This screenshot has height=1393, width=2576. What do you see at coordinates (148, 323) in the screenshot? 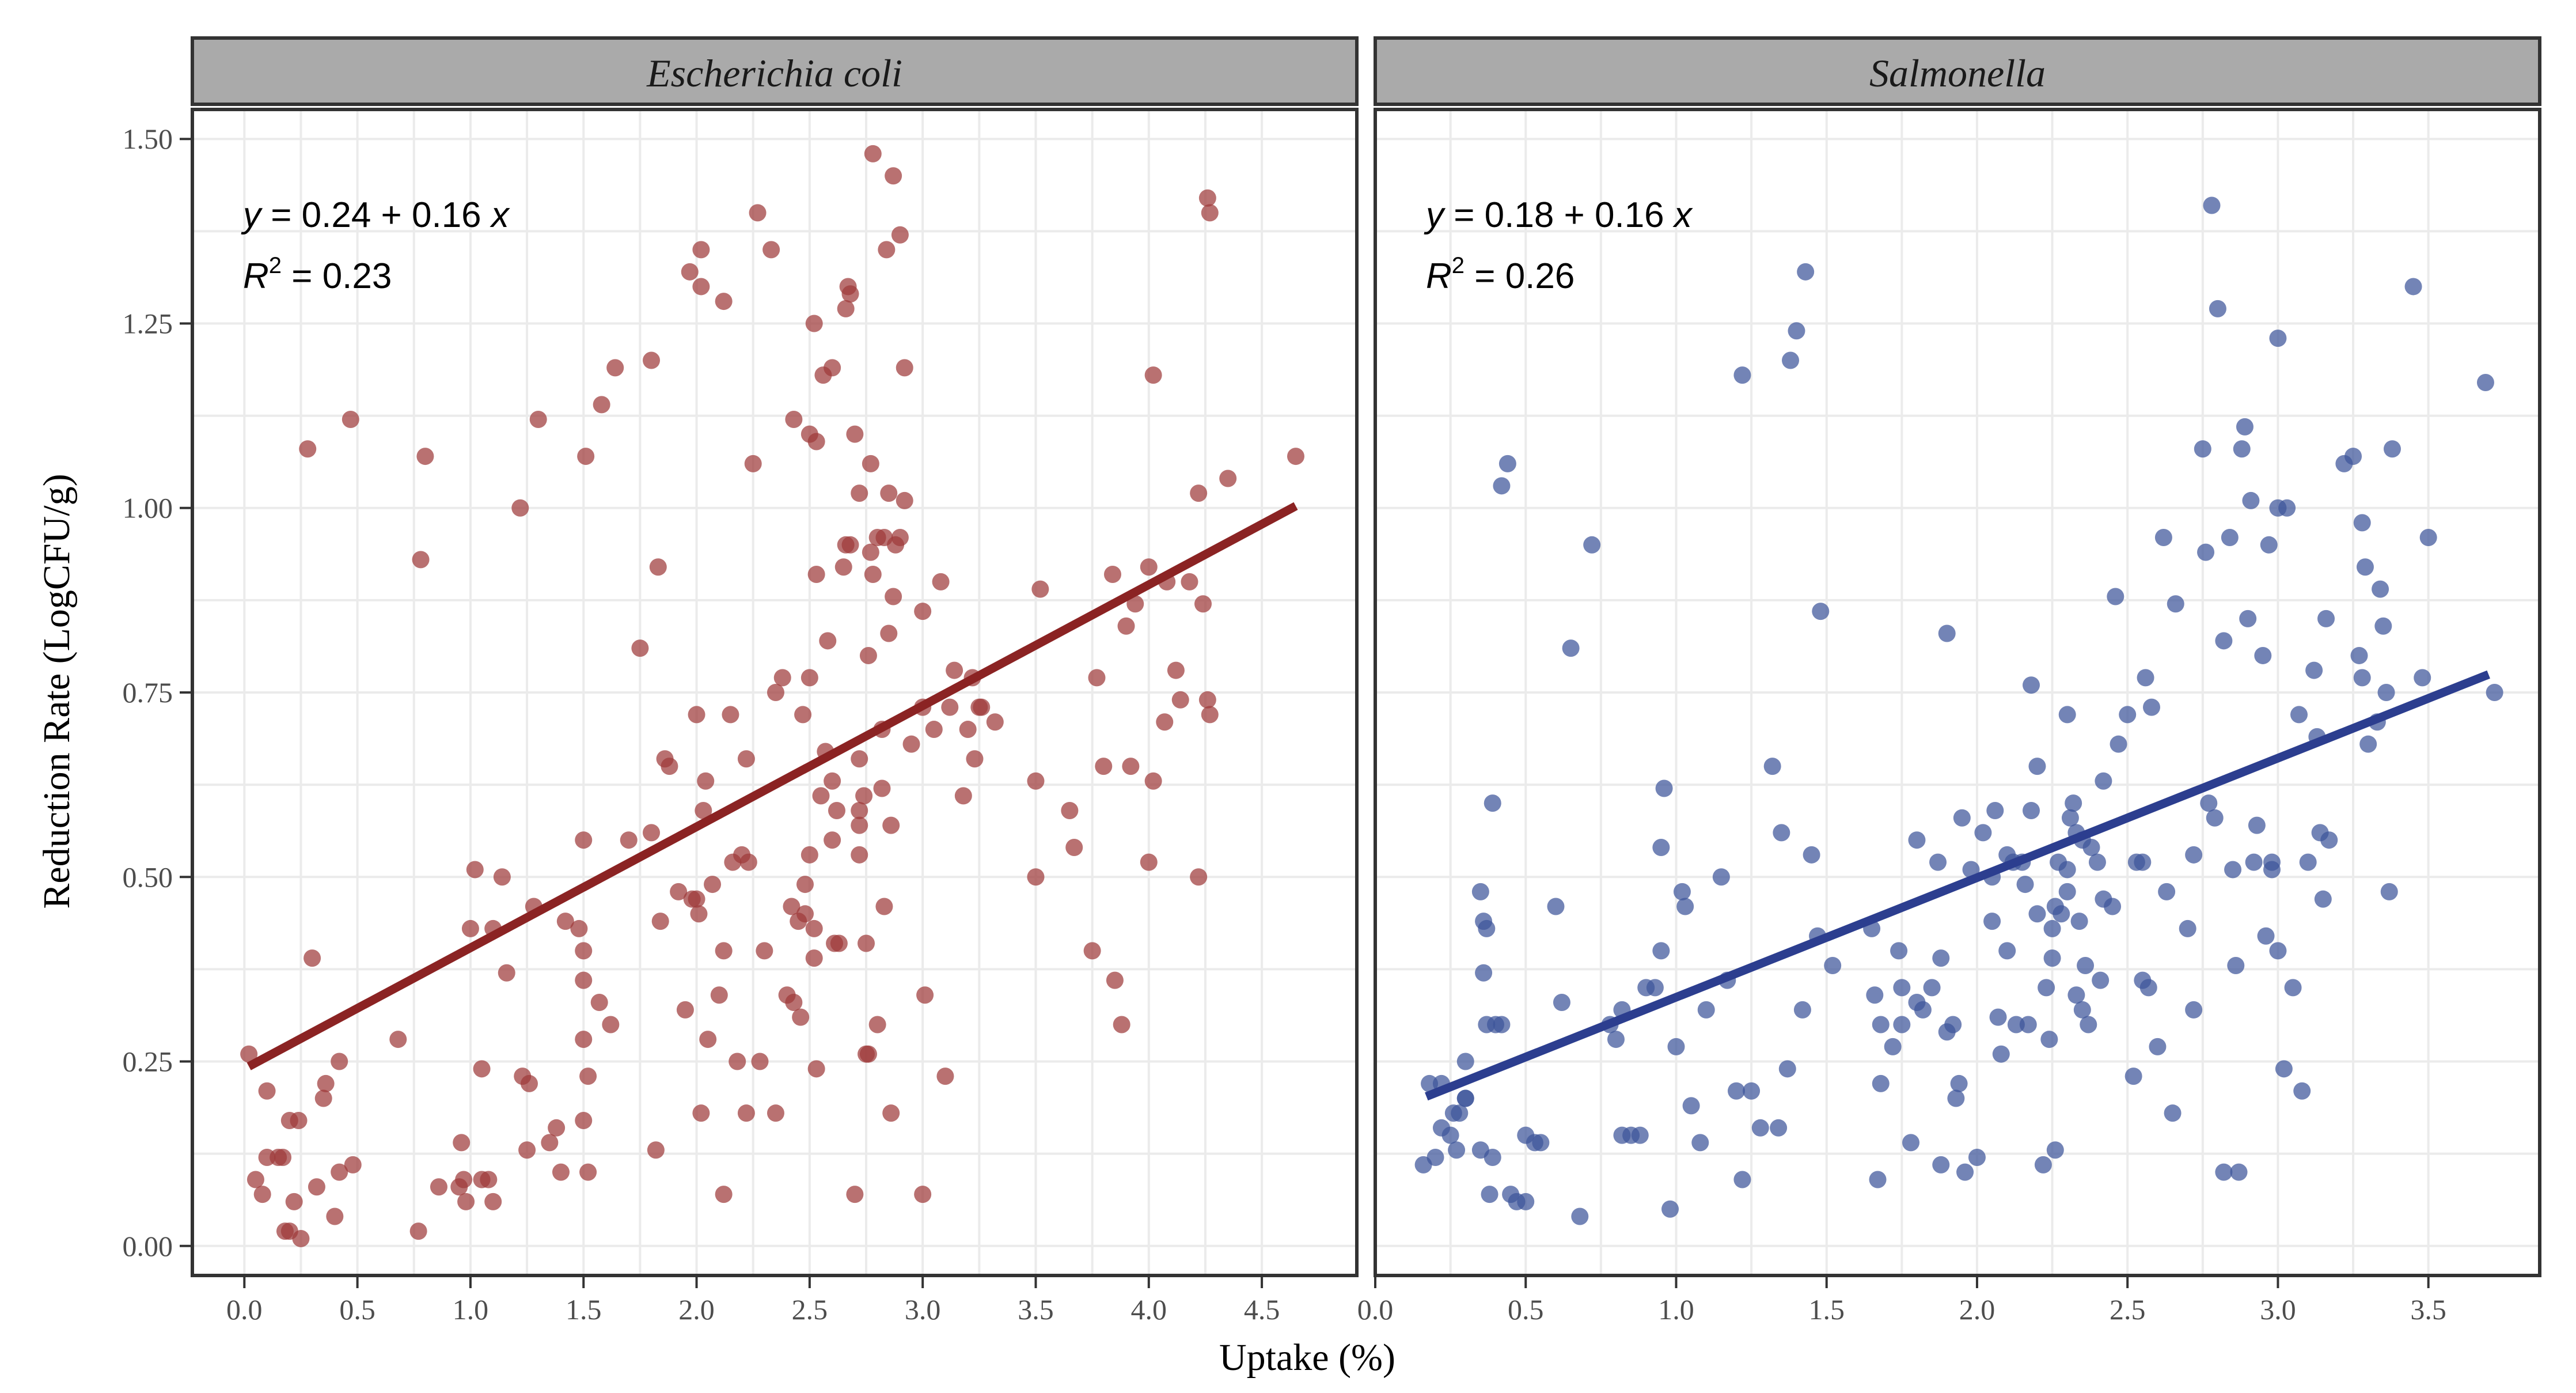
I see `y-tick-label: 1.25` at bounding box center [148, 323].